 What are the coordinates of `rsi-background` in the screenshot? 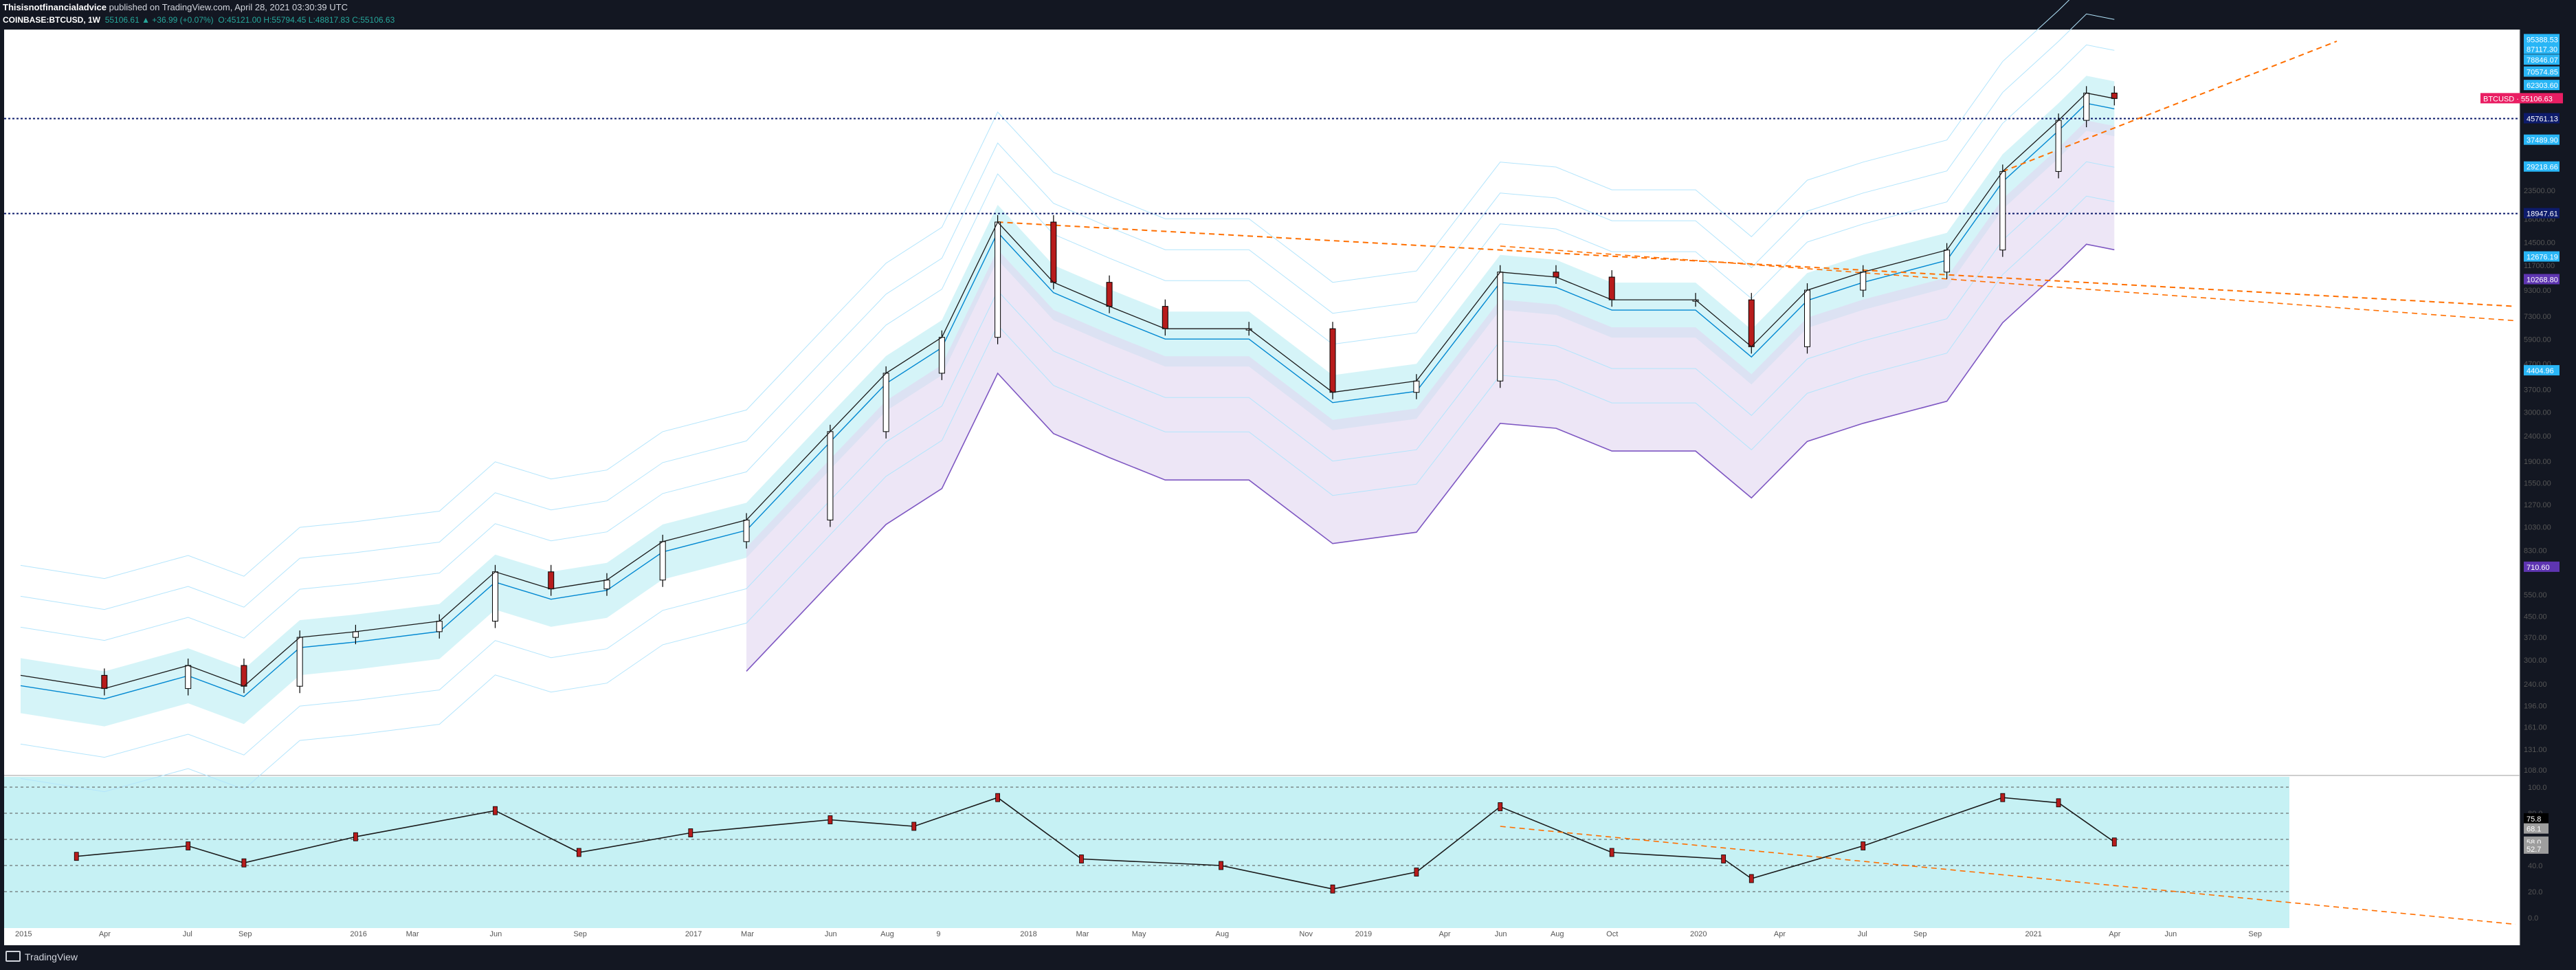 It's located at (1146, 852).